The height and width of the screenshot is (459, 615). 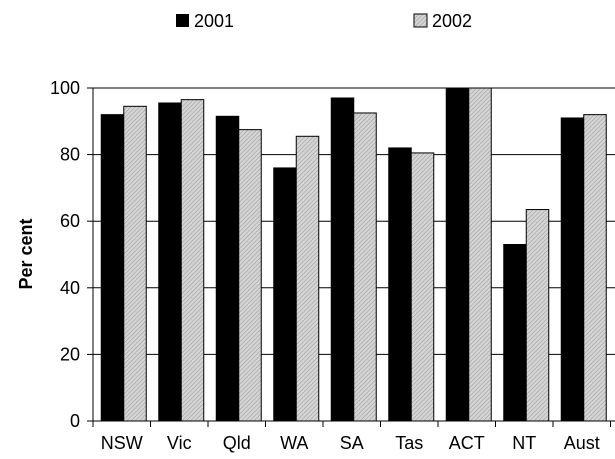 What do you see at coordinates (227, 268) in the screenshot?
I see `bar-2001-qld` at bounding box center [227, 268].